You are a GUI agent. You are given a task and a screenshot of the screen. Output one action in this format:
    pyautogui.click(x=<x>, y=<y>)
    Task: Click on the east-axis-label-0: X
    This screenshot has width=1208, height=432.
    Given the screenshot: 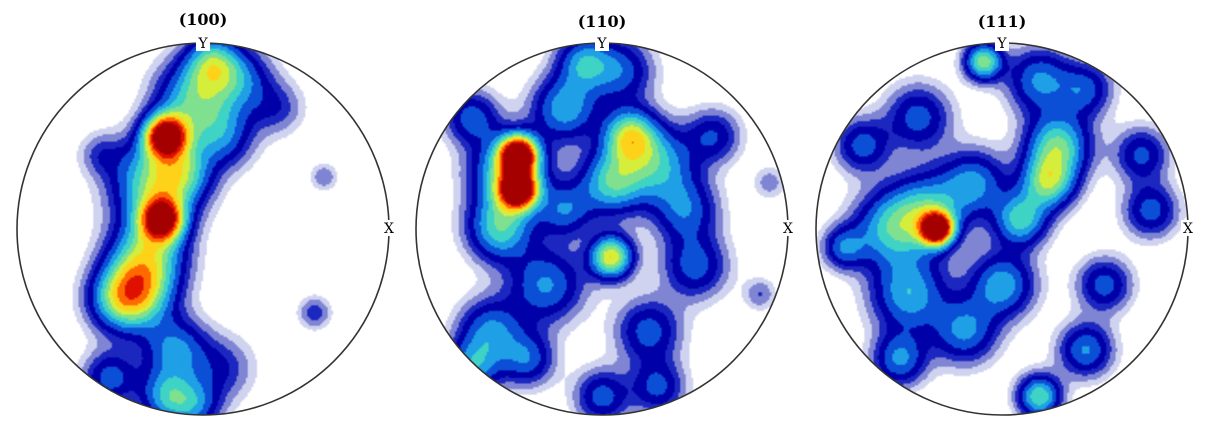 What is the action you would take?
    pyautogui.click(x=389, y=229)
    